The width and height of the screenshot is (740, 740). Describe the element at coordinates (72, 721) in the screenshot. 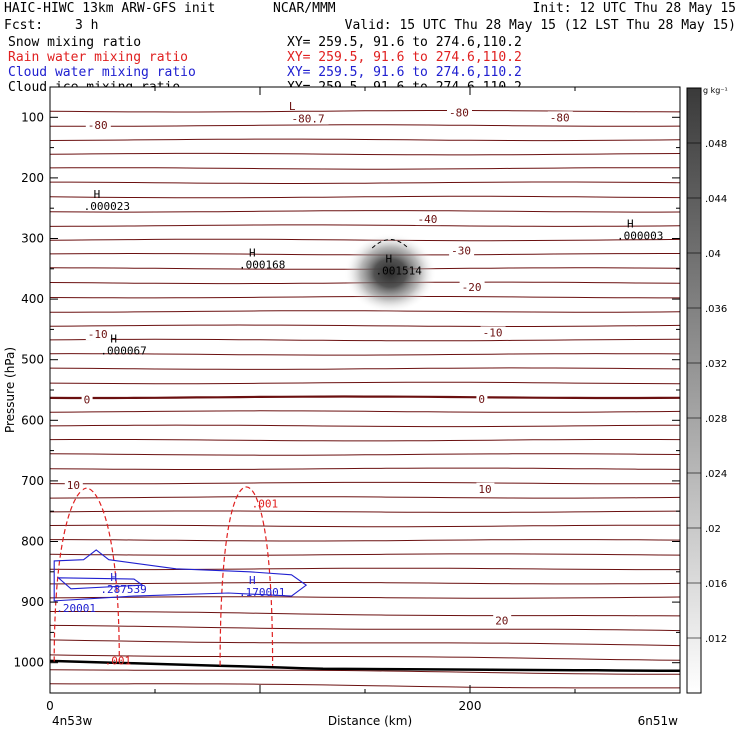

I see `left-endpoint-label: 4n53w` at that location.